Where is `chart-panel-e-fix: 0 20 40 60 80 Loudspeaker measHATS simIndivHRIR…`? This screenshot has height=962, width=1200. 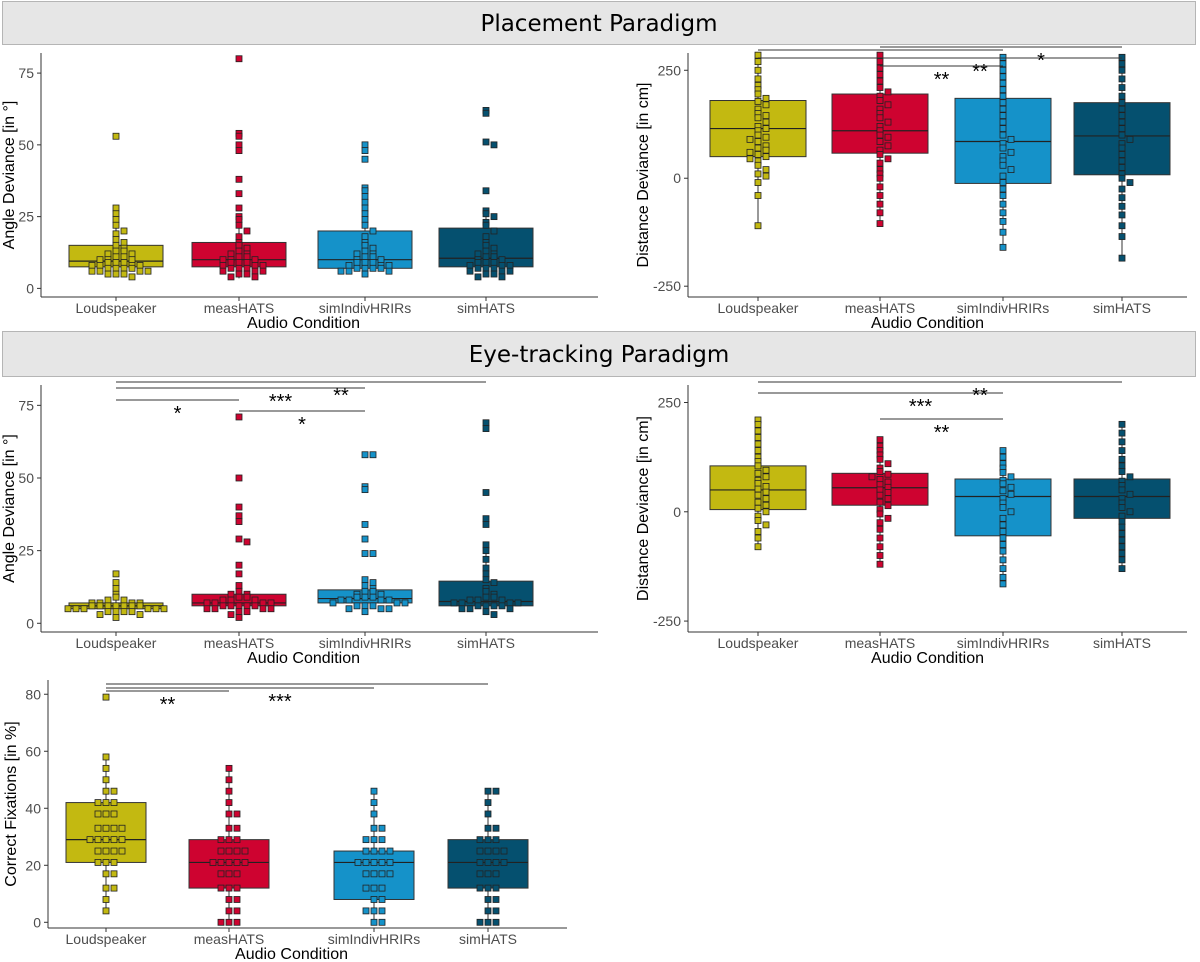 chart-panel-e-fix: 0 20 40 60 80 Loudspeaker measHATS simIndivHRIR… is located at coordinates (285, 821).